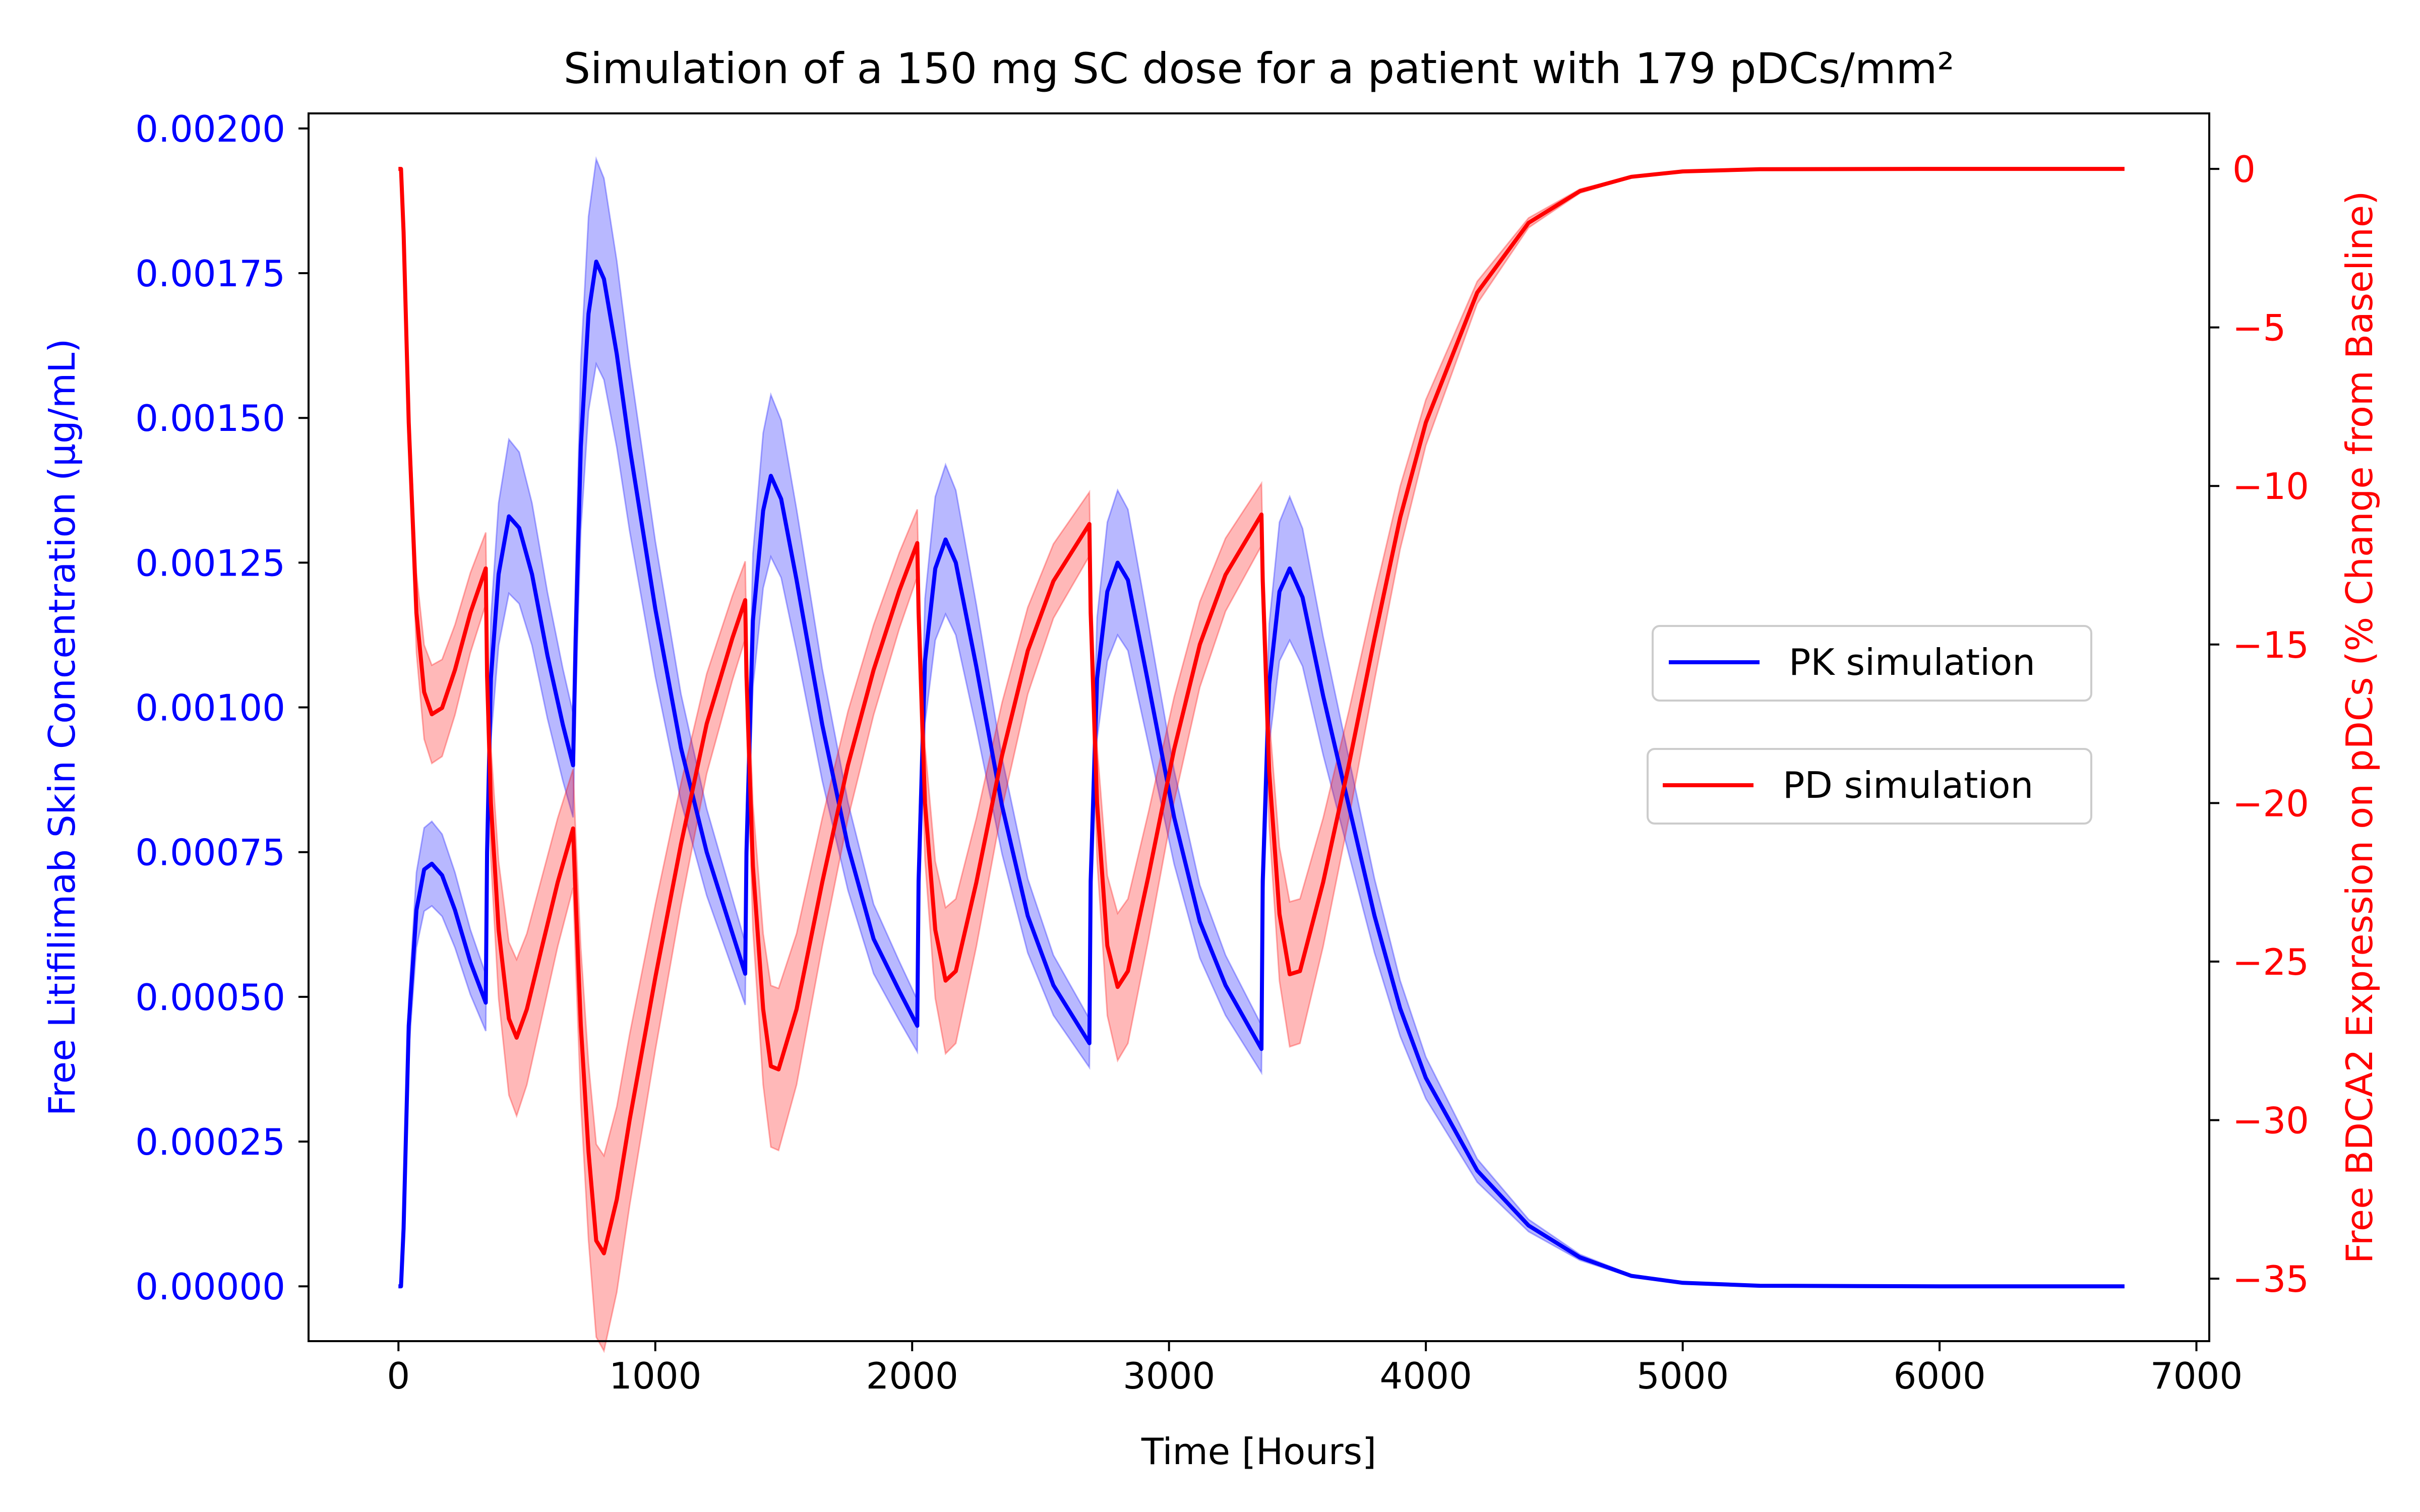 This screenshot has width=2420, height=1512. What do you see at coordinates (1912, 662) in the screenshot?
I see `legend-pk-label: PK simulation` at bounding box center [1912, 662].